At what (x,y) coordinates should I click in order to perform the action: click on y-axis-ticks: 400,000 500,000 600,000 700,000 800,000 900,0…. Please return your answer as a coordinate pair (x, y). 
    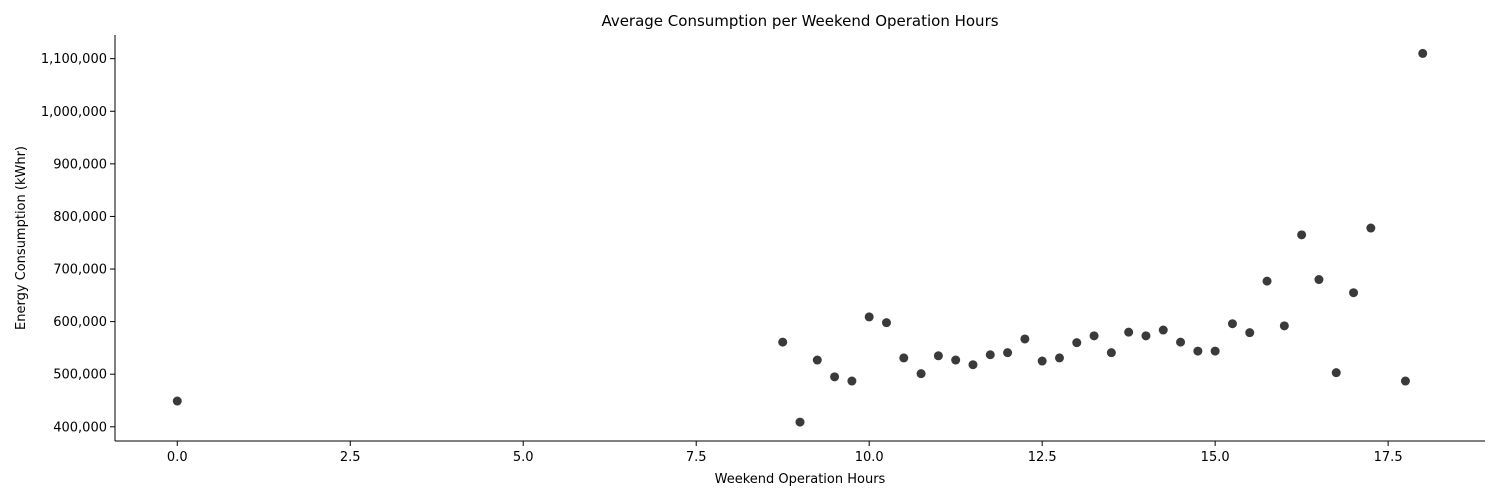
    Looking at the image, I should click on (78, 243).